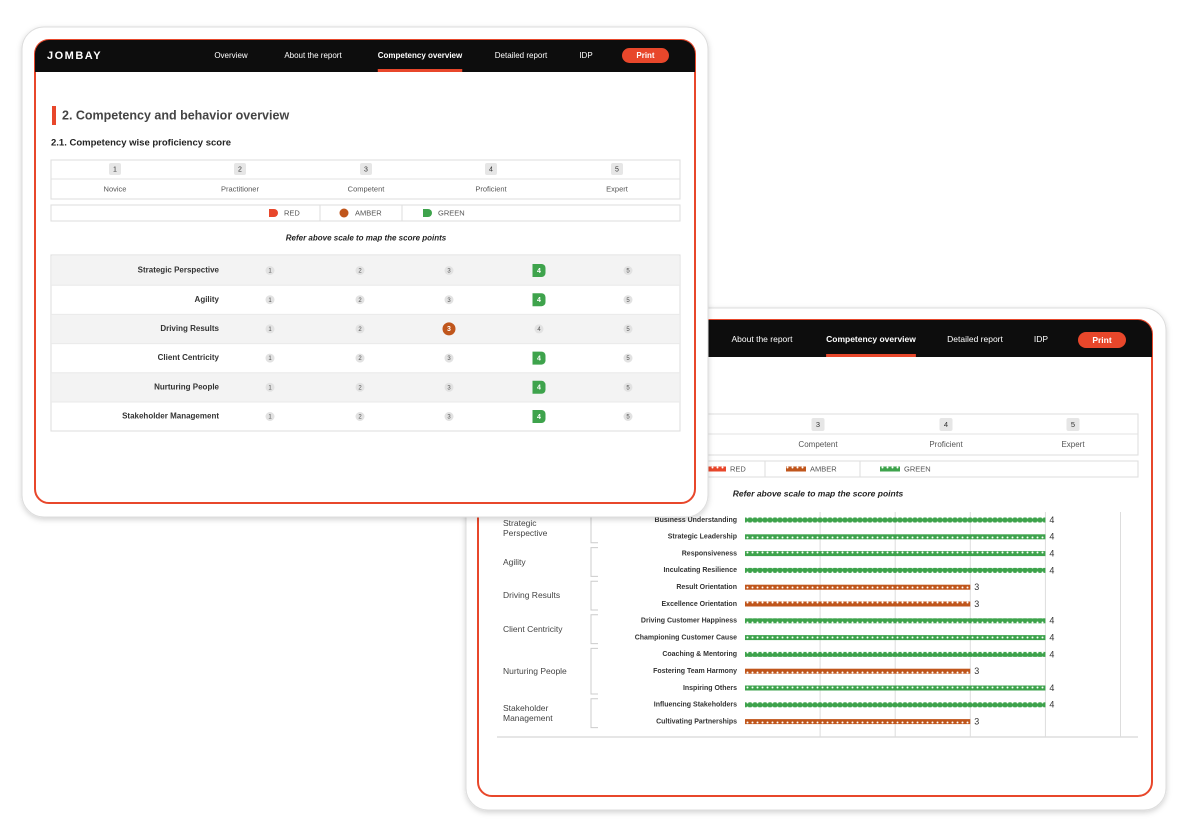  I want to click on navbar, so click(365, 56).